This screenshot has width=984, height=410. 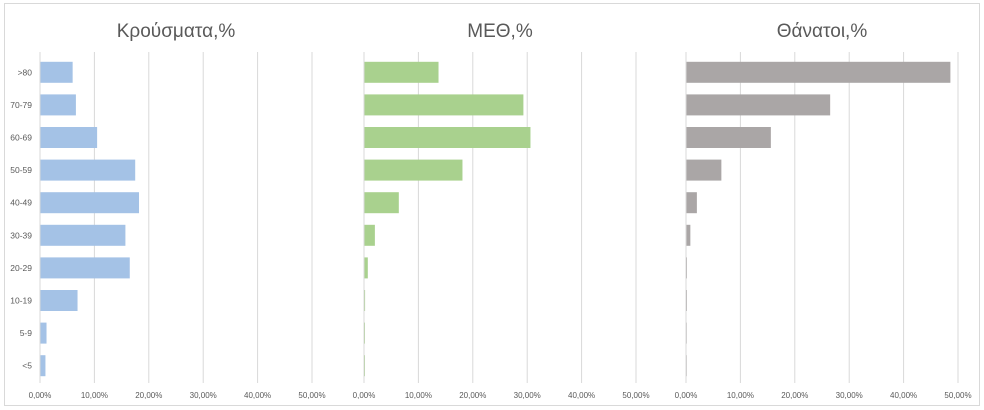 I want to click on category-label: 70-79, so click(x=21, y=105).